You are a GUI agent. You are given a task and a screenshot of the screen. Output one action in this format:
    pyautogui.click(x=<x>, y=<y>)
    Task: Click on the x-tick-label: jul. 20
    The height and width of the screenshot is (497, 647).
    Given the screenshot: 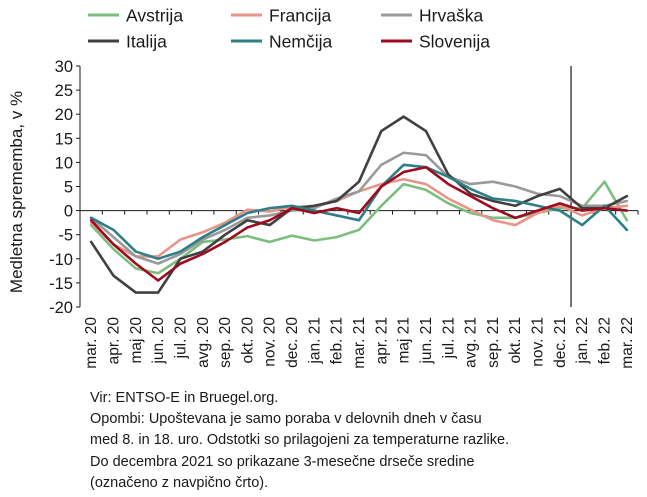 What is the action you would take?
    pyautogui.click(x=180, y=338)
    